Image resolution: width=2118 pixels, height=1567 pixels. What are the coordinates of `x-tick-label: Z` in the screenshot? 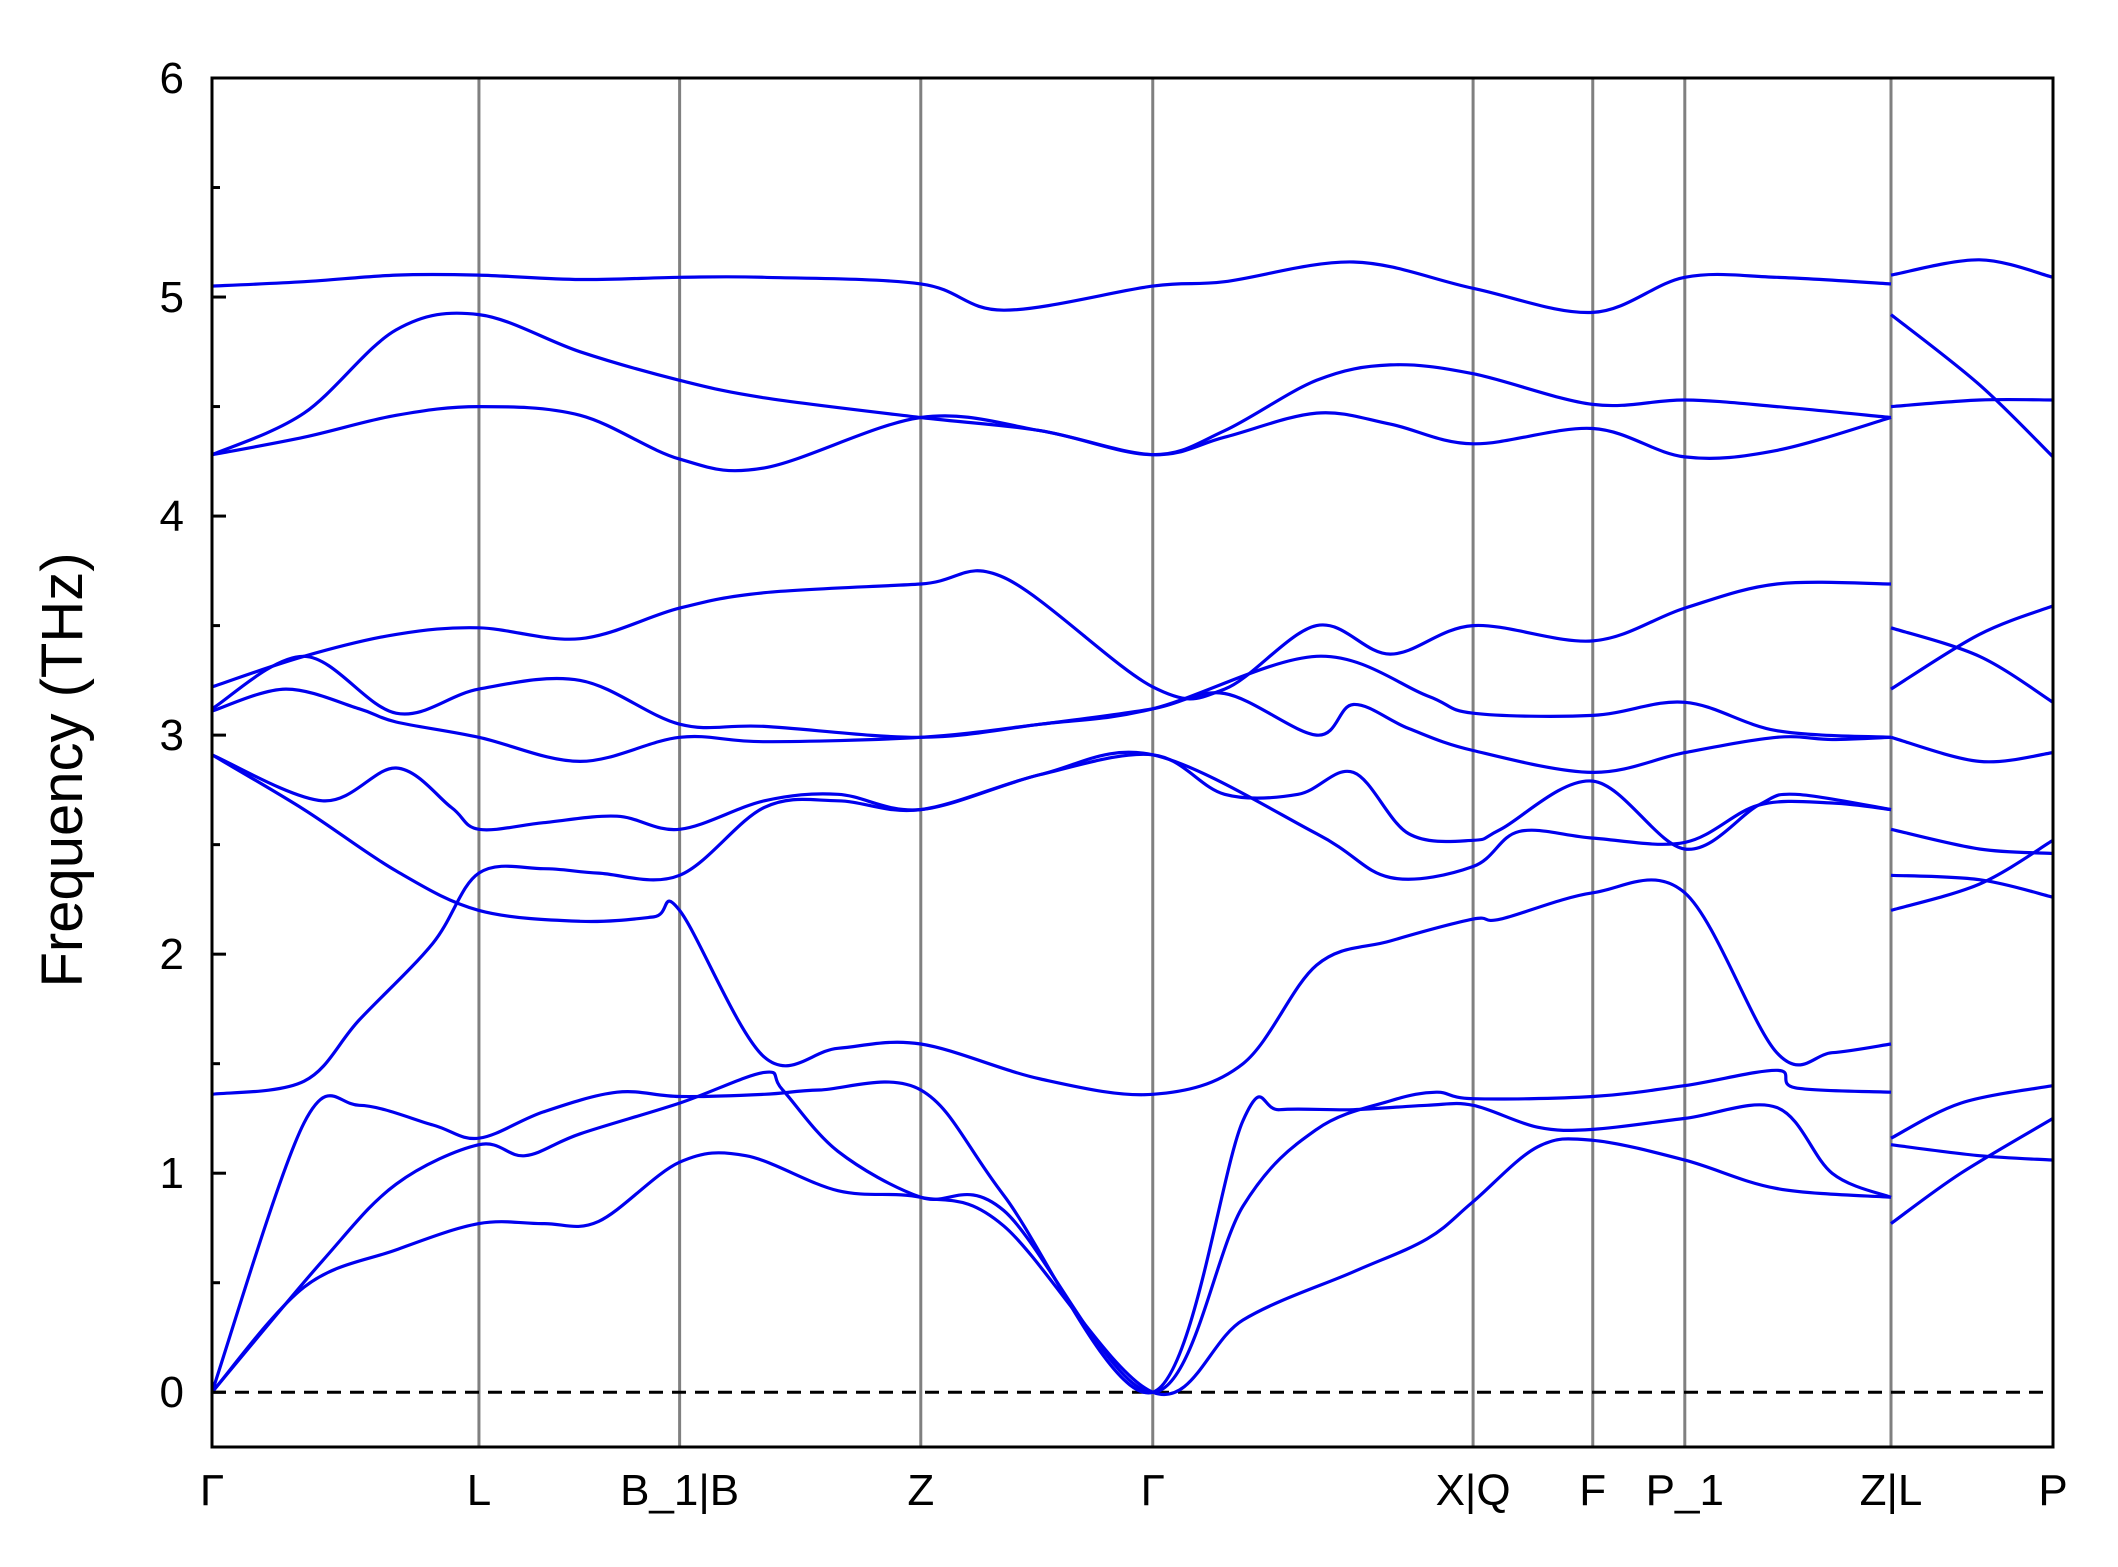 It's located at (920, 1490).